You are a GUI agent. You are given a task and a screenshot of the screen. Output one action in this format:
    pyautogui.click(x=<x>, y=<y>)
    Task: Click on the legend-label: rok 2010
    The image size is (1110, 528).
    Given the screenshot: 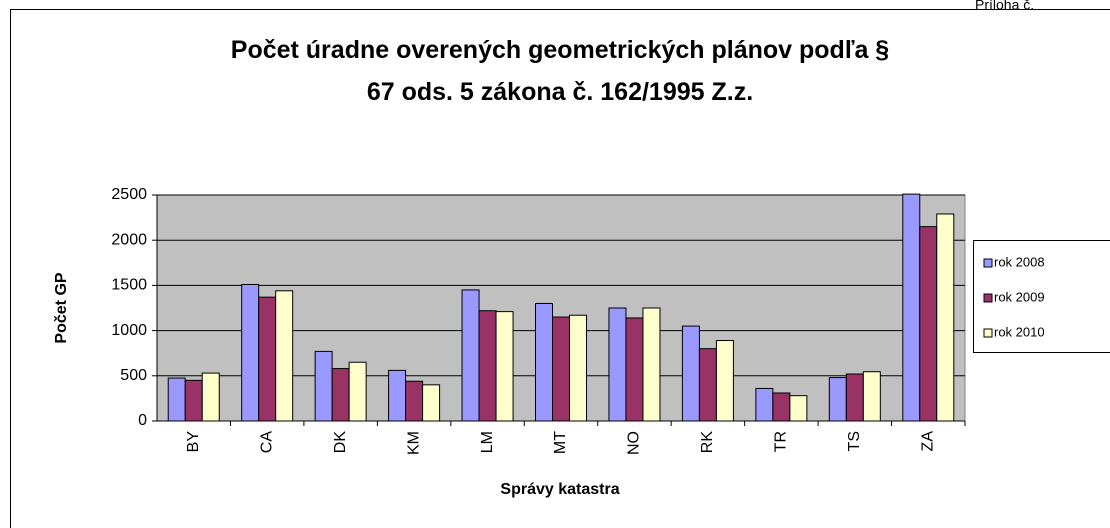 What is the action you would take?
    pyautogui.click(x=1019, y=331)
    